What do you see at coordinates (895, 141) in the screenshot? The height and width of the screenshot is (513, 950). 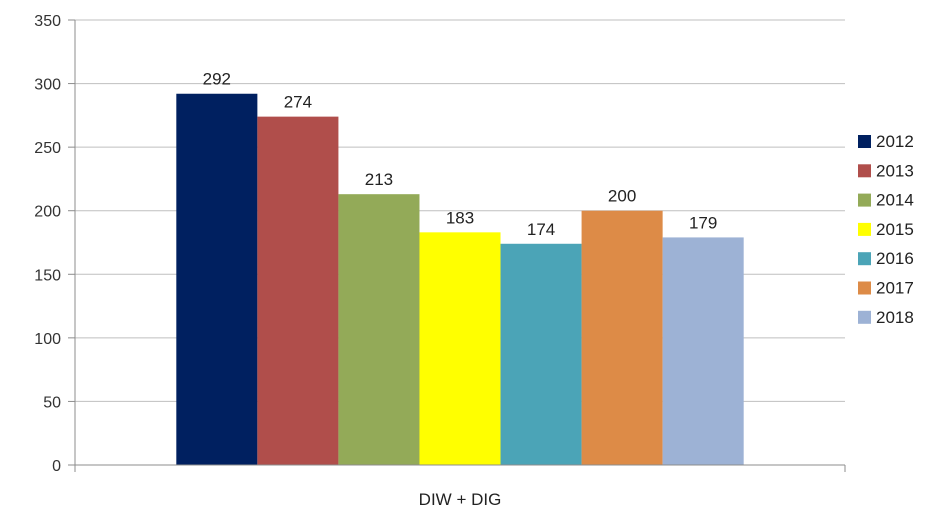 I see `legend-label-2012: 2012` at bounding box center [895, 141].